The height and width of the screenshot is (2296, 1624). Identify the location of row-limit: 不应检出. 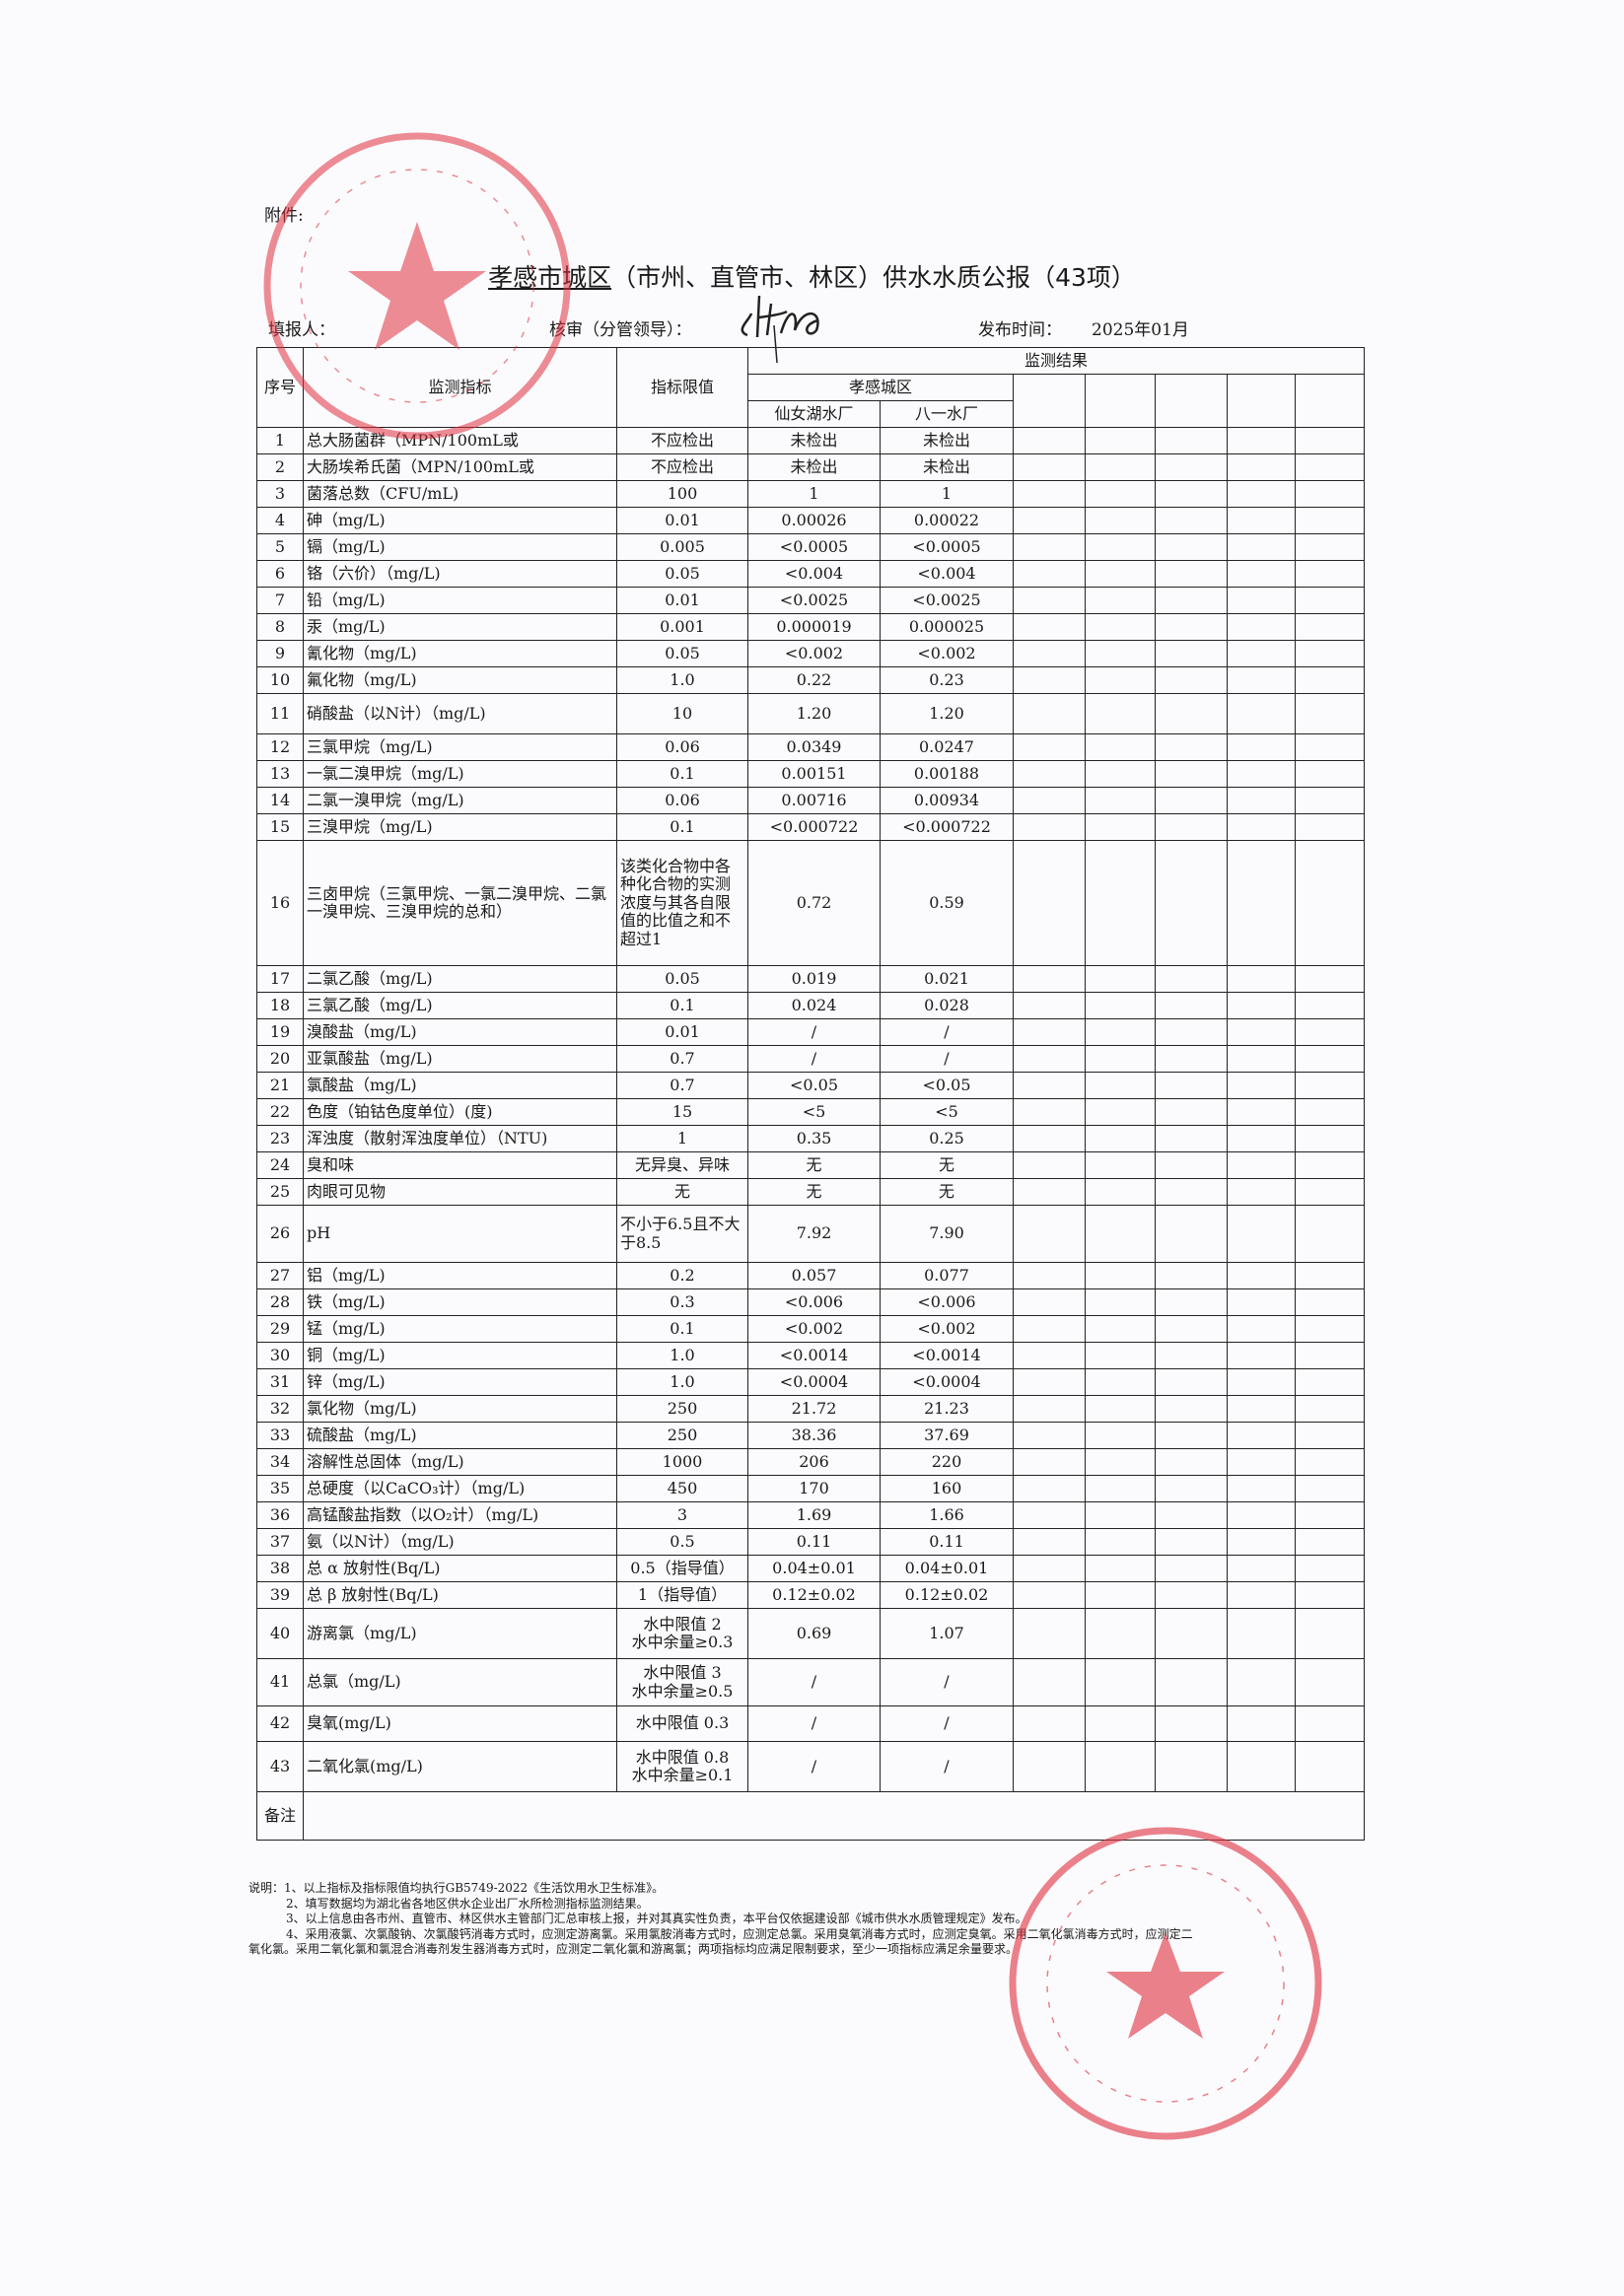
(682, 440).